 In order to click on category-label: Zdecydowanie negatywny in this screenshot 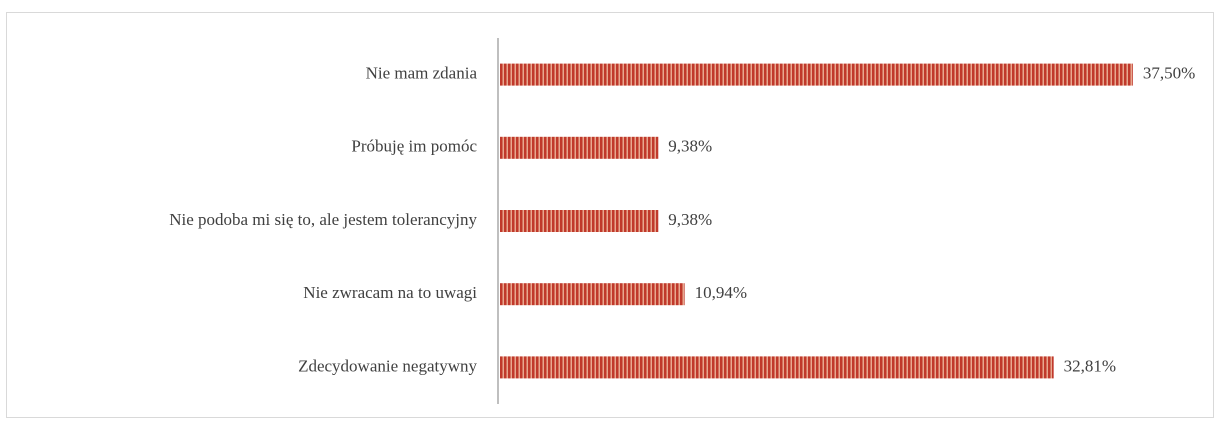, I will do `click(387, 365)`.